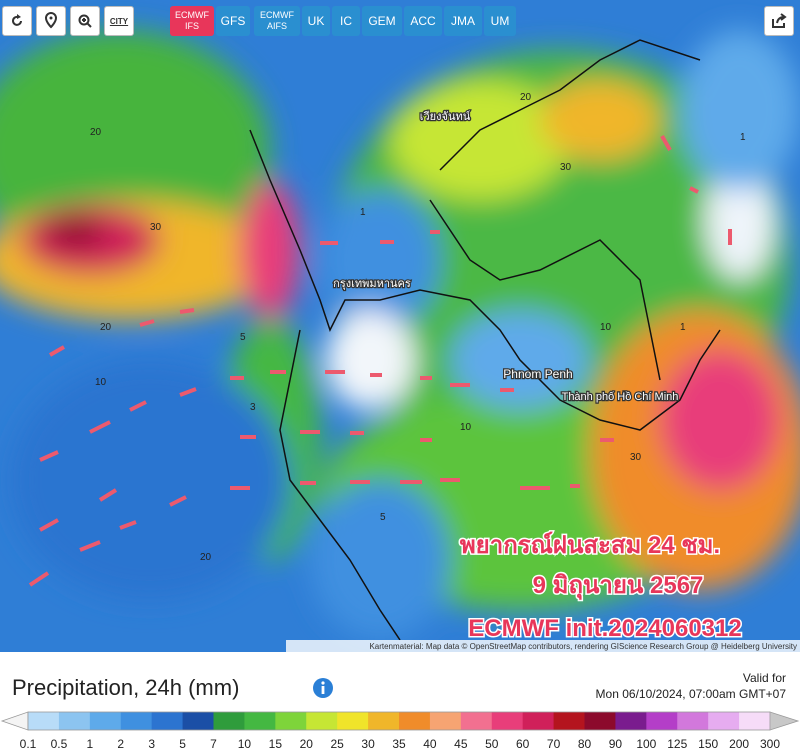  What do you see at coordinates (59, 744) in the screenshot?
I see `legend-label: 0.5` at bounding box center [59, 744].